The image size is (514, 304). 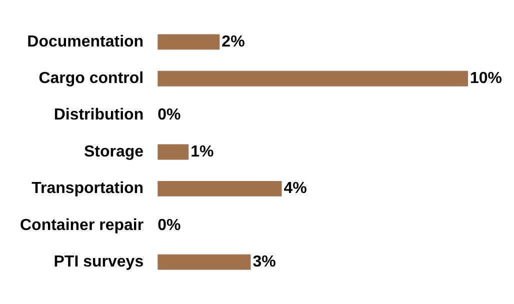 What do you see at coordinates (82, 225) in the screenshot?
I see `y-tick-label: Container repair` at bounding box center [82, 225].